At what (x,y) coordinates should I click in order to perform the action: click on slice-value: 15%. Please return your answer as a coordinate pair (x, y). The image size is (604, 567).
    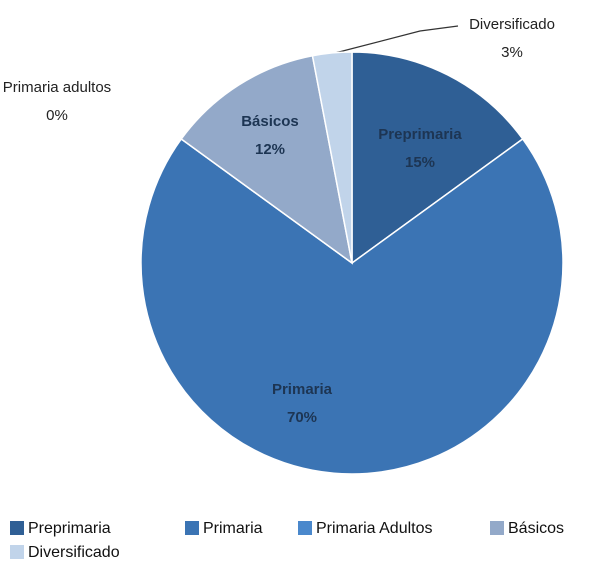
    Looking at the image, I should click on (420, 162).